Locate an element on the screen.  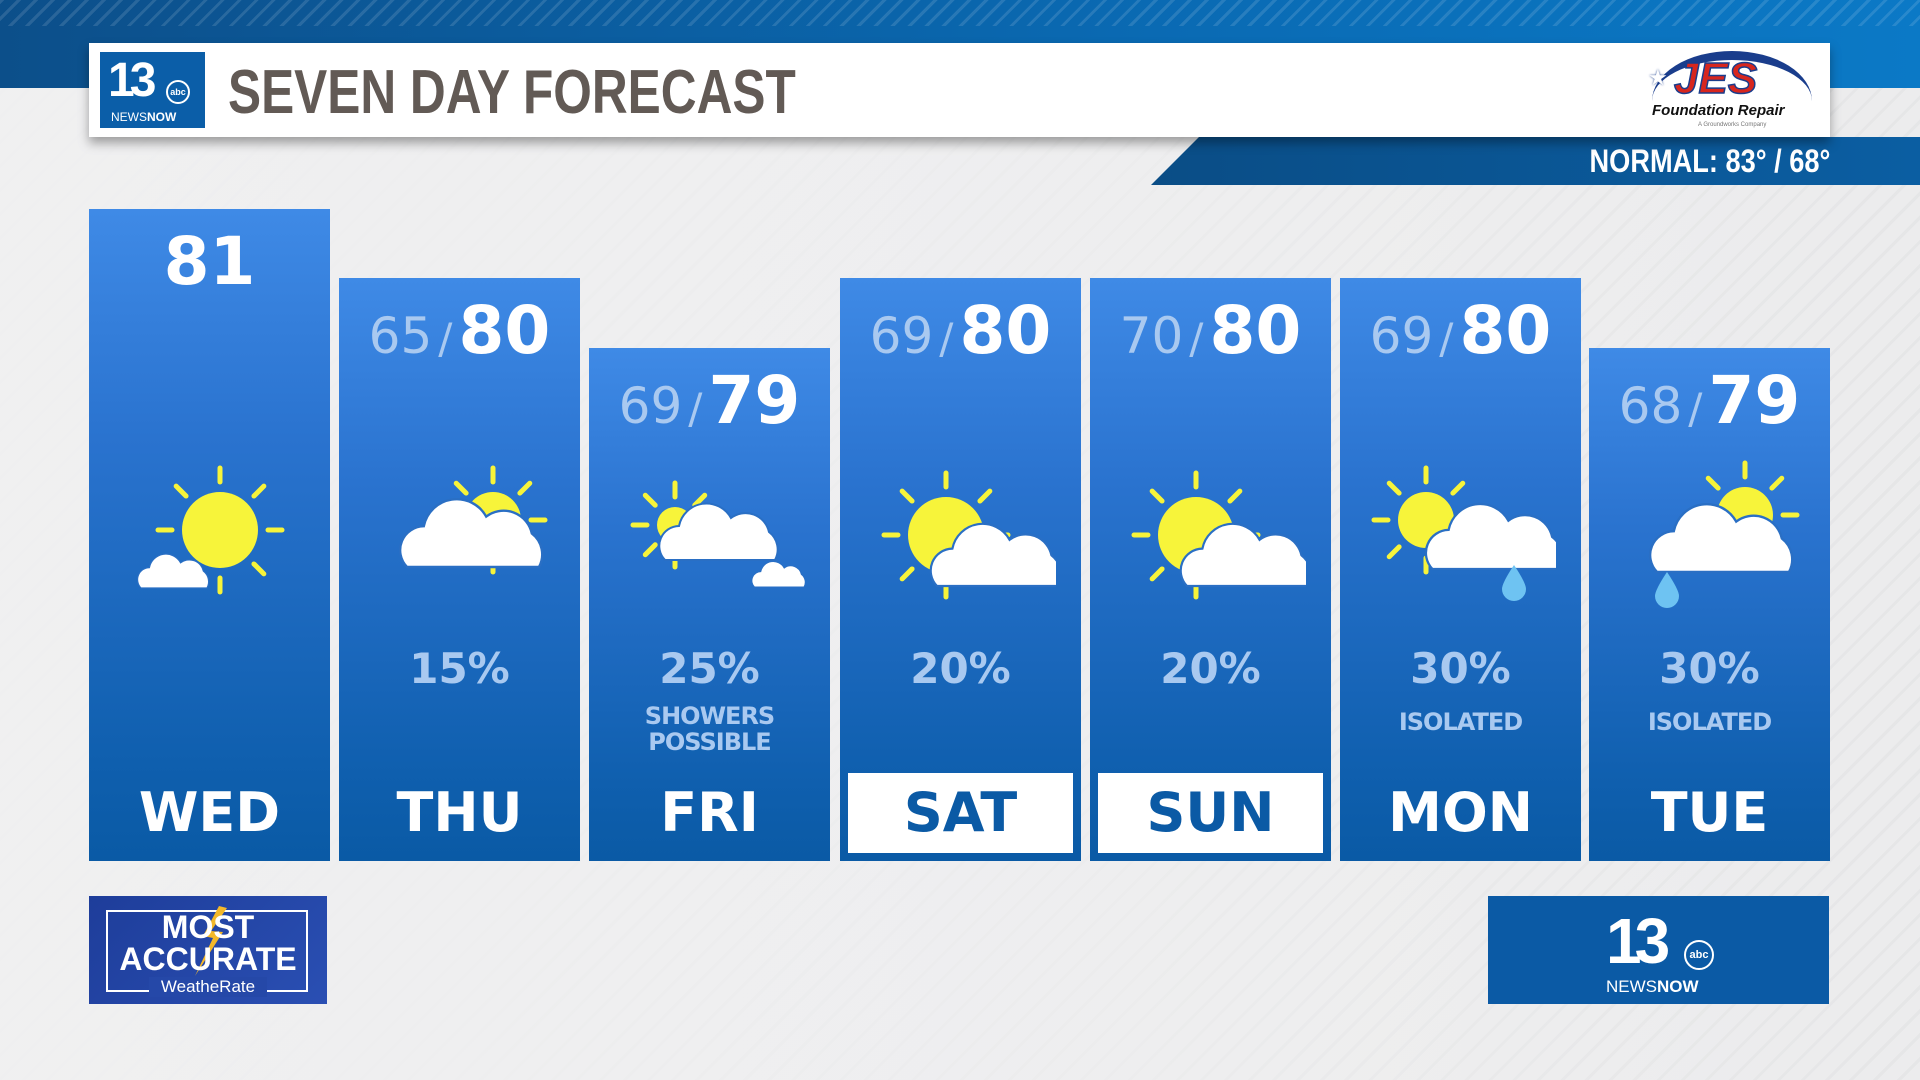
temps: 70/80 is located at coordinates (1210, 330).